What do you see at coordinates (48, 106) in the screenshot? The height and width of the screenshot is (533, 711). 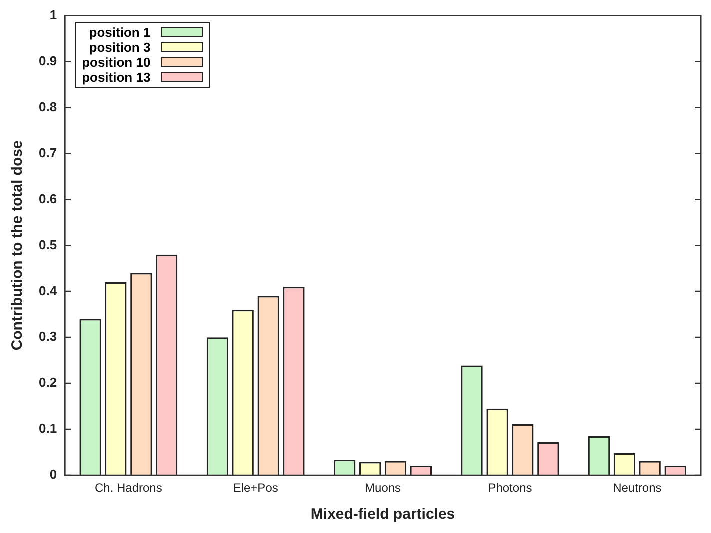 I see `y-tick-label: 0.8` at bounding box center [48, 106].